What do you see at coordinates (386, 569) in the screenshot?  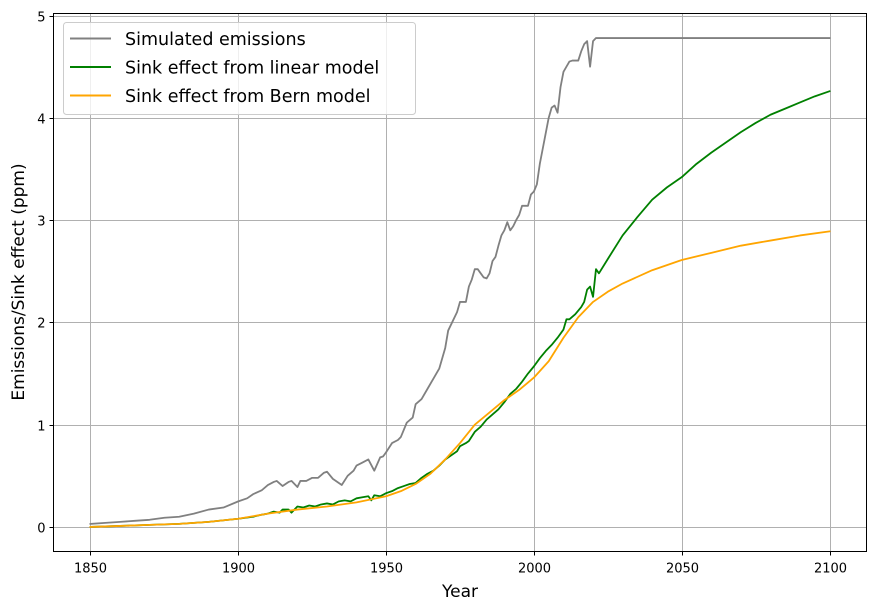 I see `x-tick-label: 1950` at bounding box center [386, 569].